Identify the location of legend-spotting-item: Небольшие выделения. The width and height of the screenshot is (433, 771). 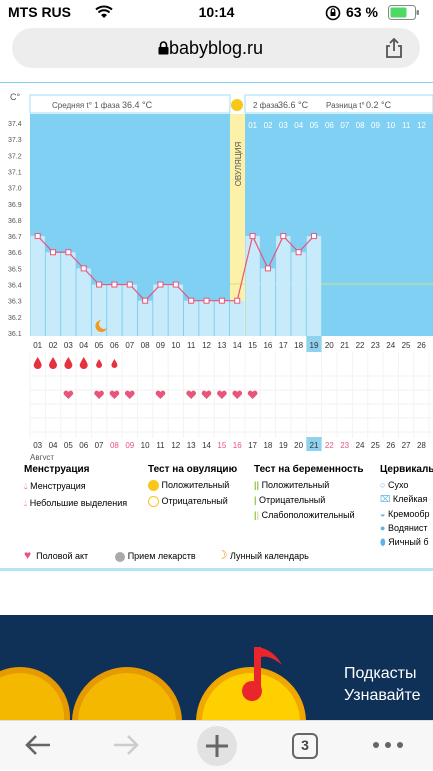
(78, 503).